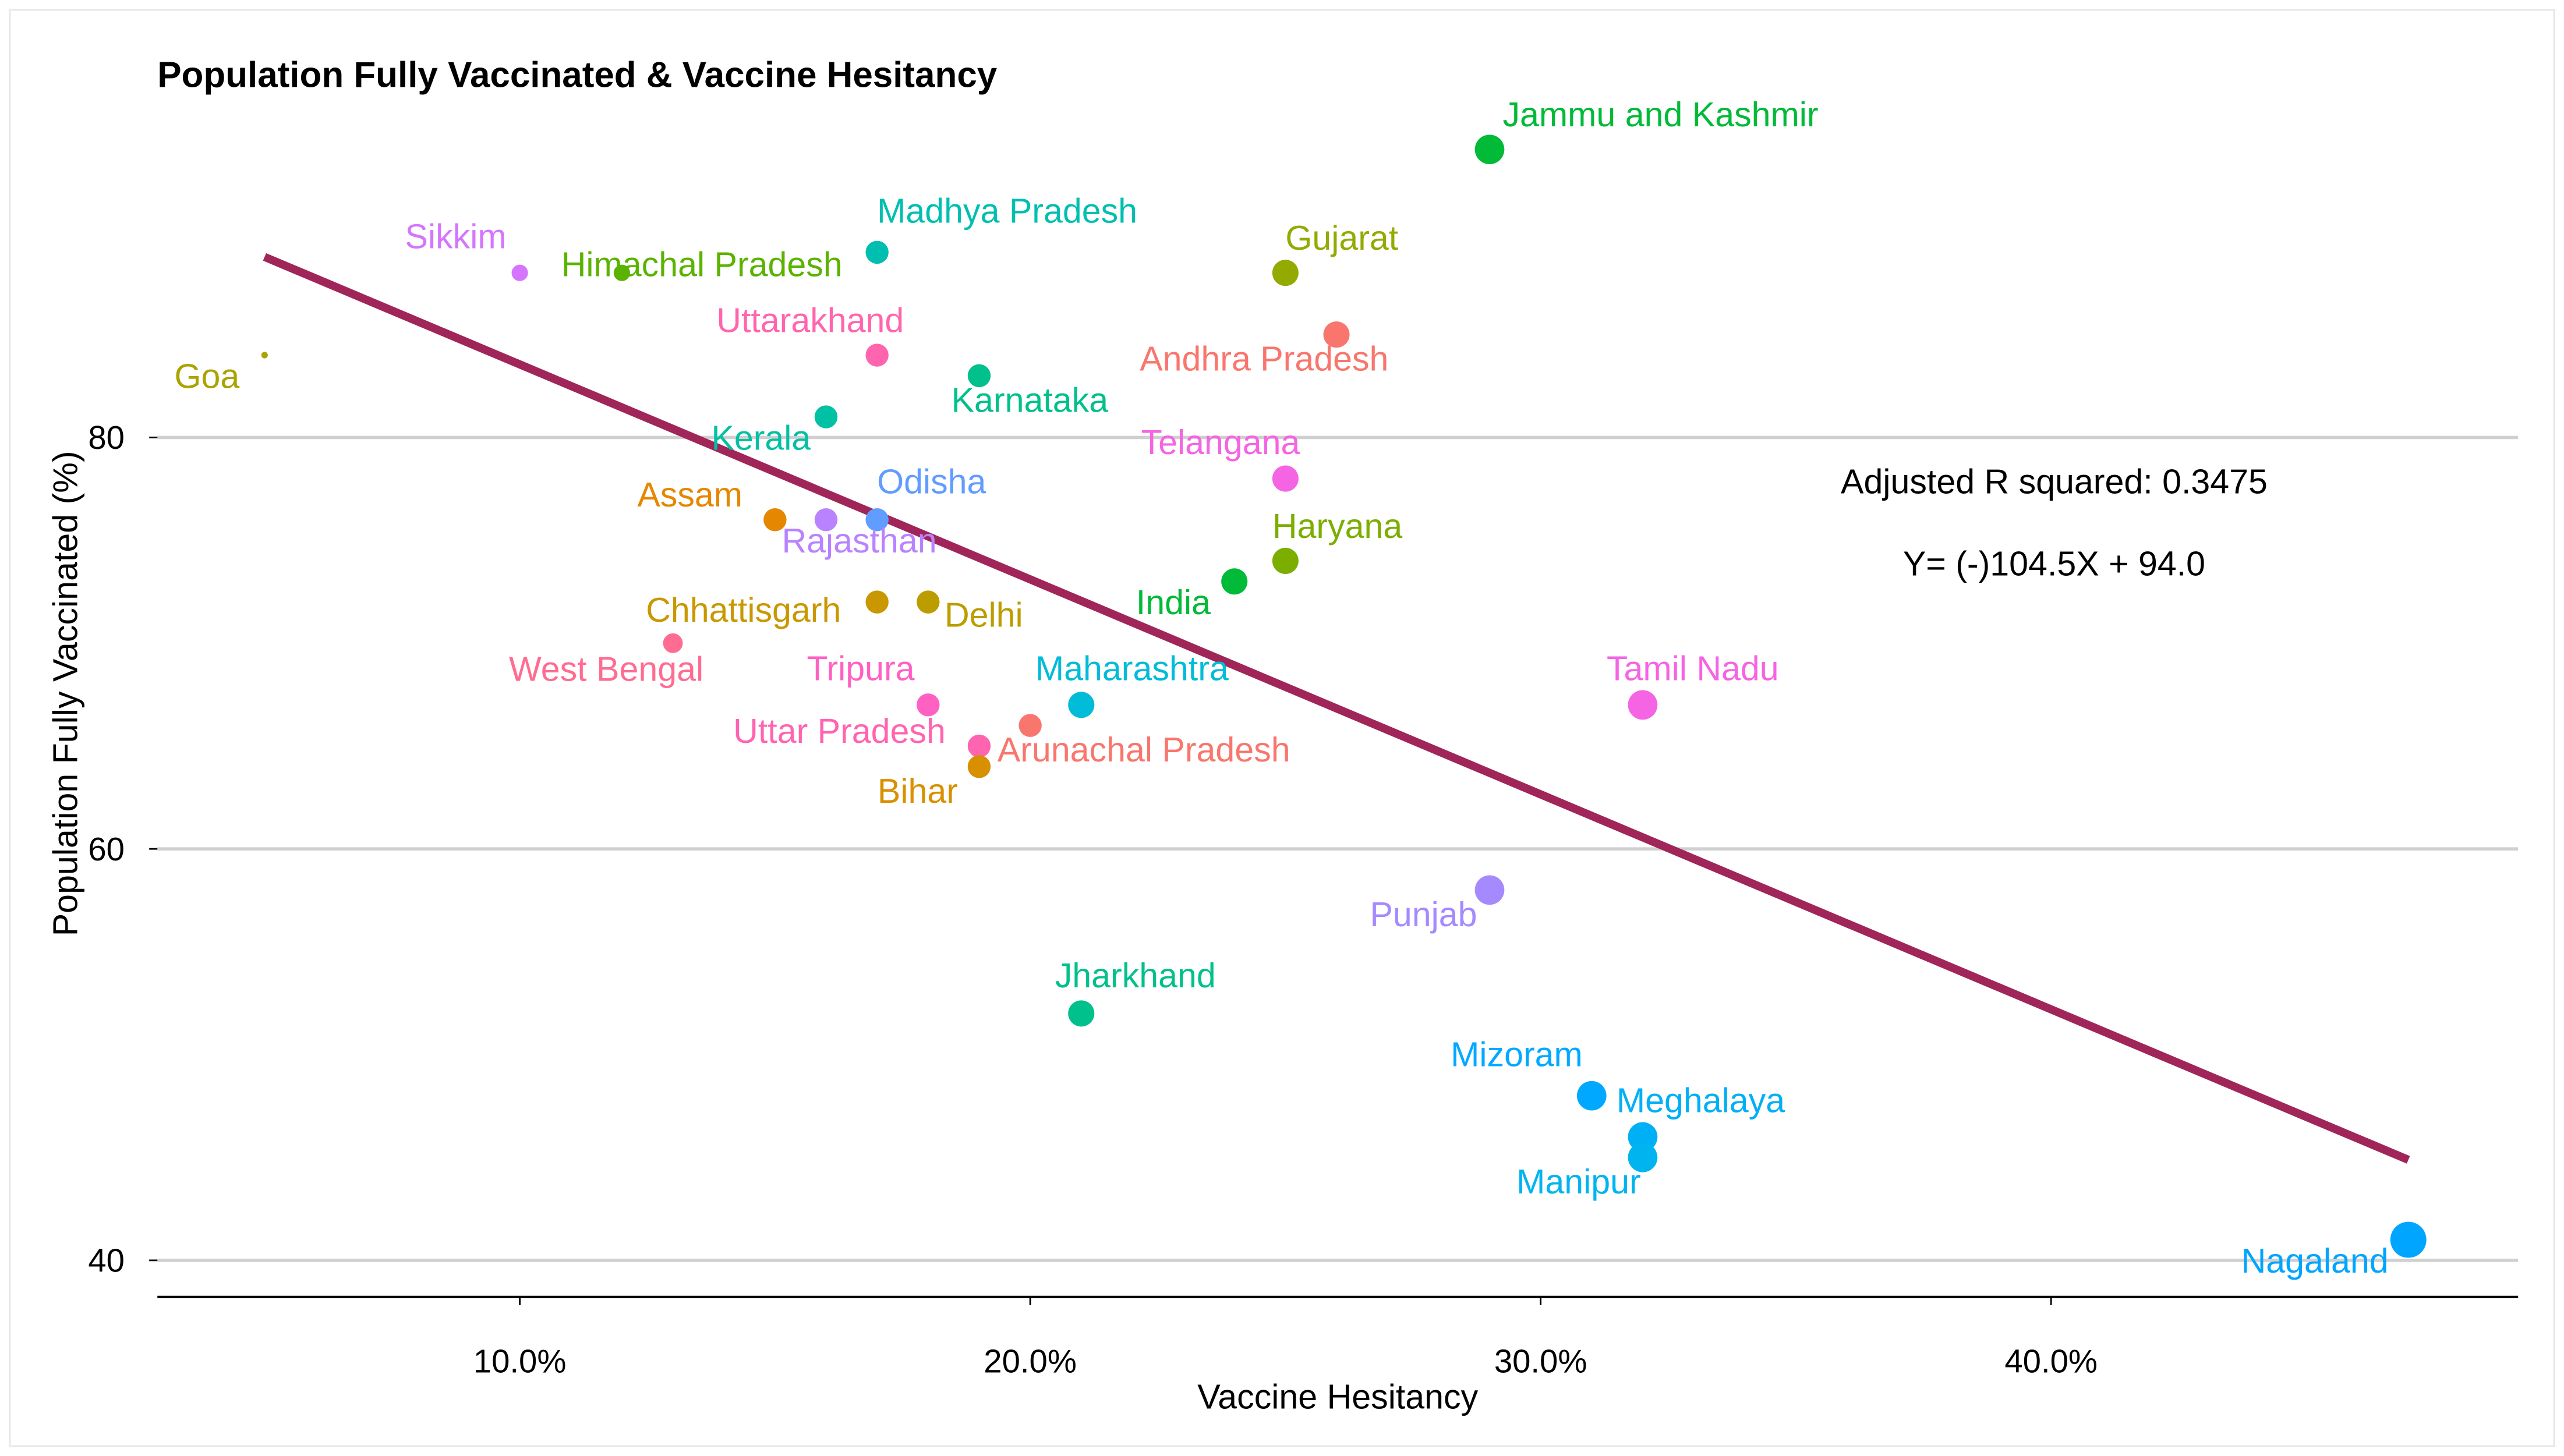 This screenshot has height=1456, width=2564. I want to click on point-label: Himachal Pradesh, so click(702, 264).